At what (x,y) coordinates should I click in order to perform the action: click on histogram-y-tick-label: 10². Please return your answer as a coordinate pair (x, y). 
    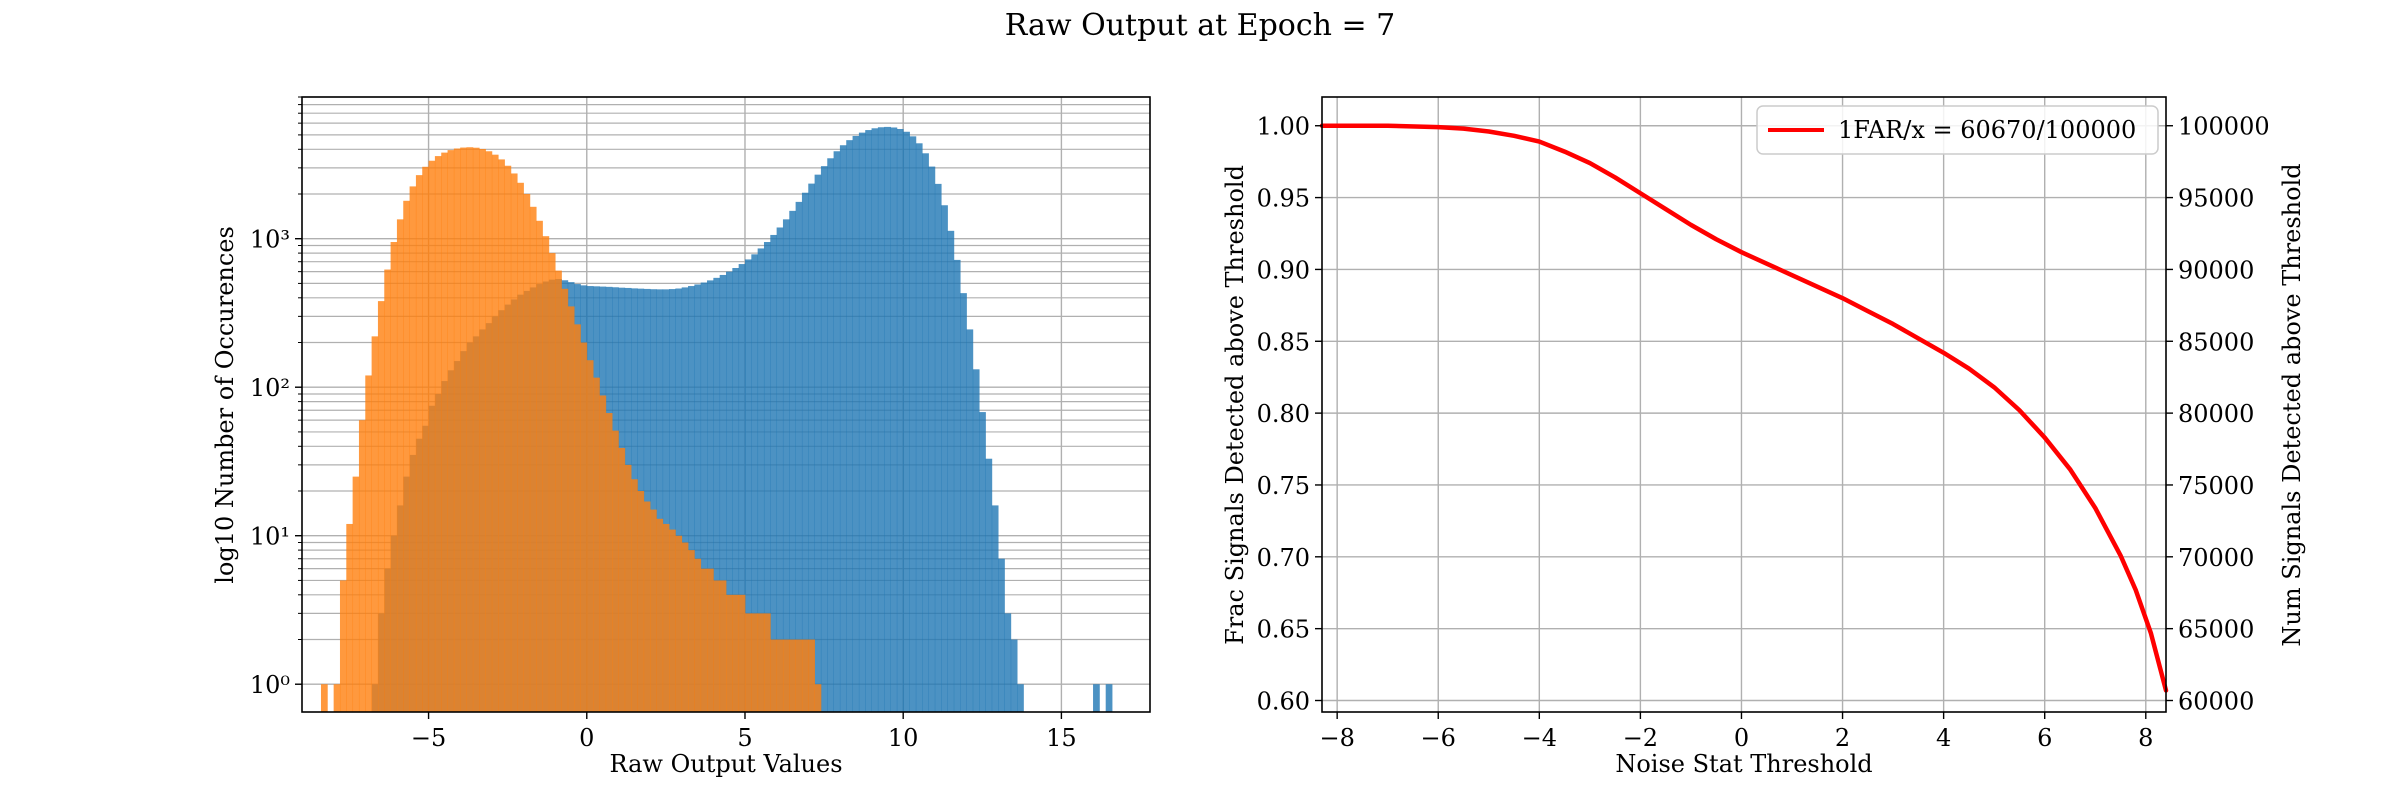
    Looking at the image, I should click on (270, 388).